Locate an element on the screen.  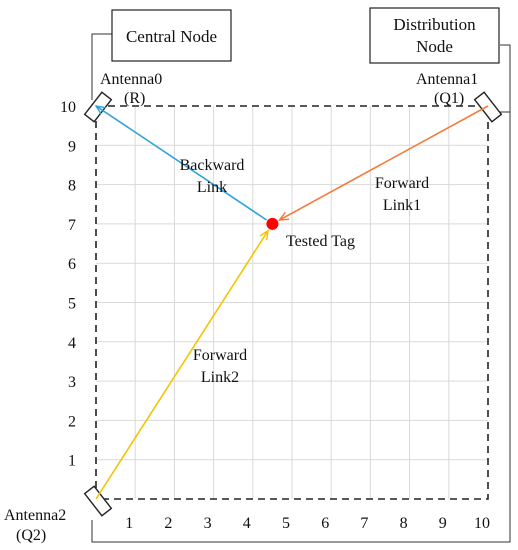
cable-central-antenna0 is located at coordinates (101, 66).